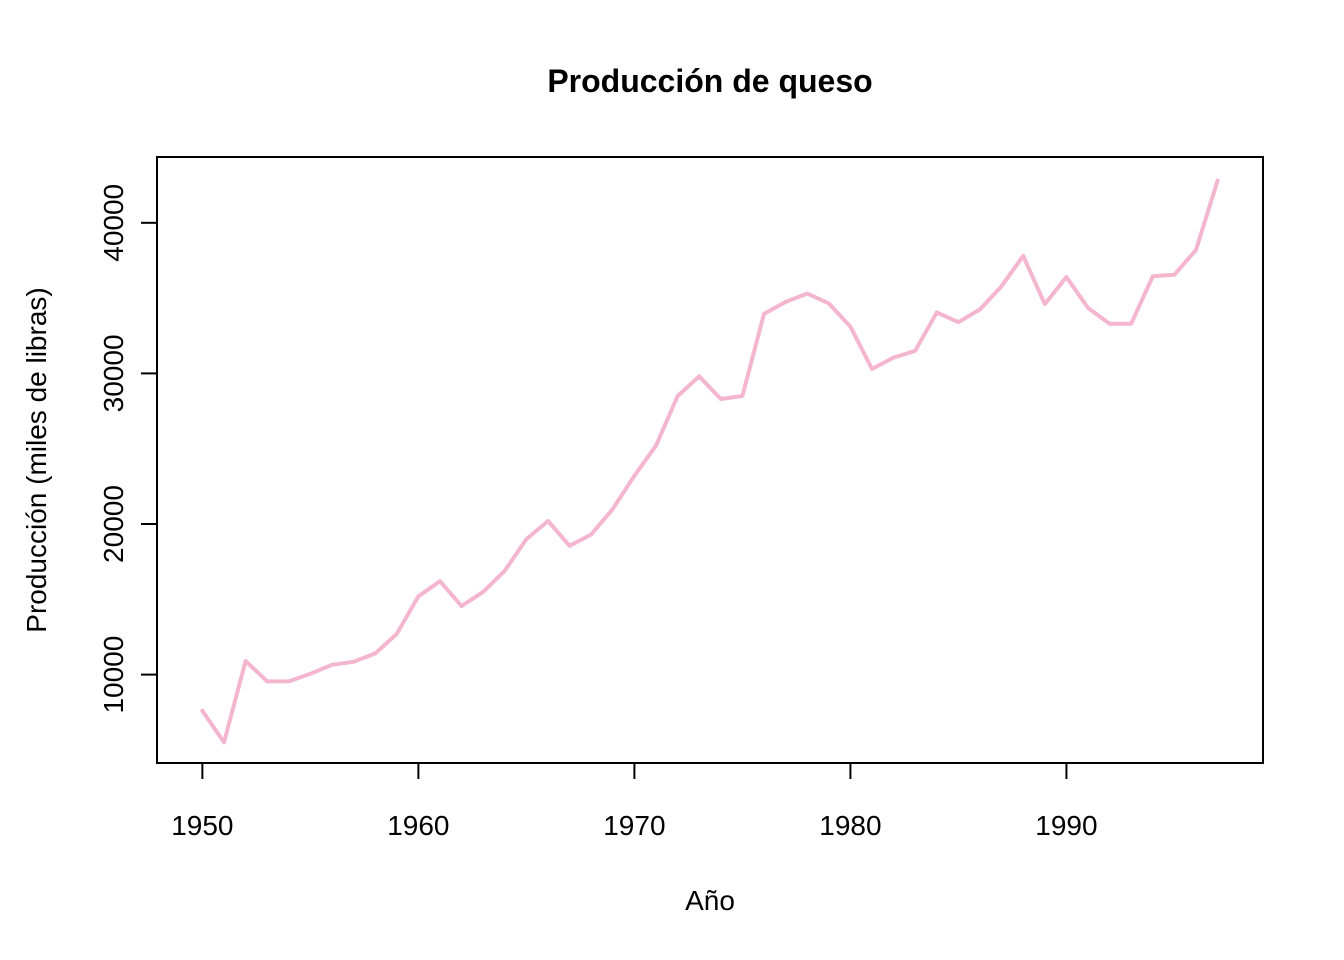 This screenshot has height=960, width=1344. What do you see at coordinates (709, 81) in the screenshot?
I see `chart-title: Producción de queso` at bounding box center [709, 81].